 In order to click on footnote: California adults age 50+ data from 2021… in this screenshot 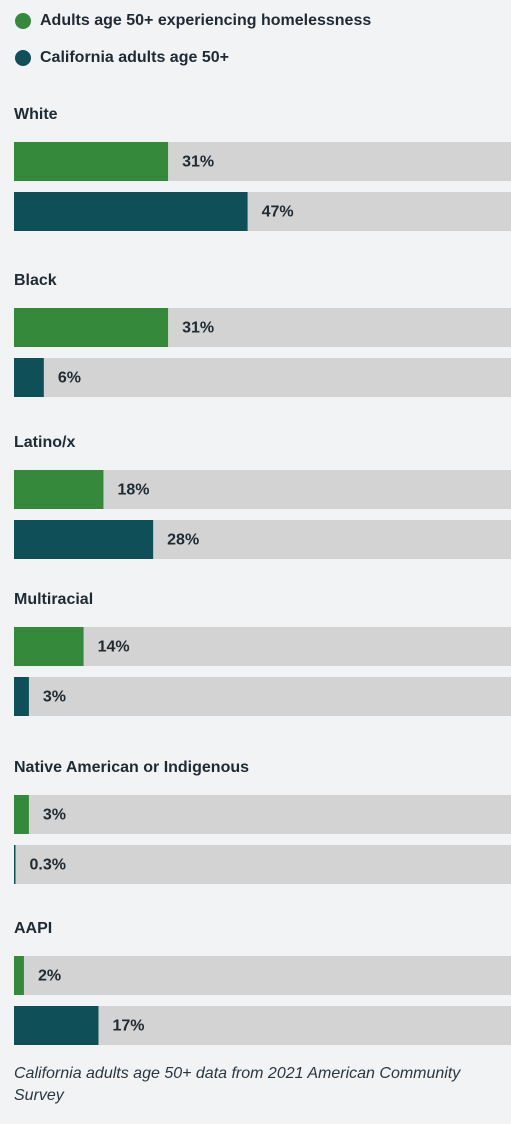, I will do `click(237, 1084)`.